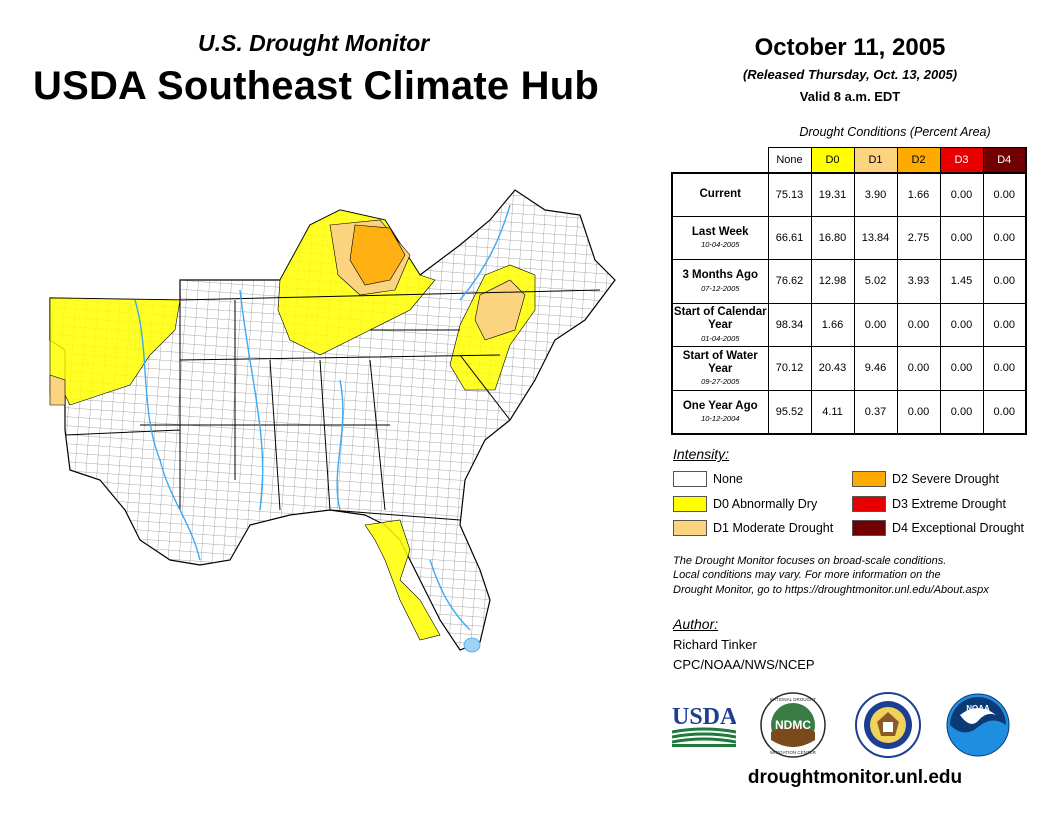 The image size is (1056, 816). Describe the element at coordinates (765, 504) in the screenshot. I see `legend-label: D0 Abnormally Dry` at that location.